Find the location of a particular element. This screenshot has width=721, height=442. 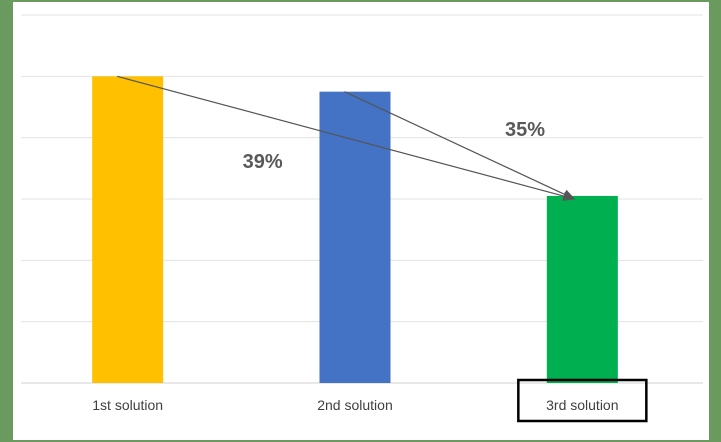

x-tick-label: 2nd solution is located at coordinates (355, 405).